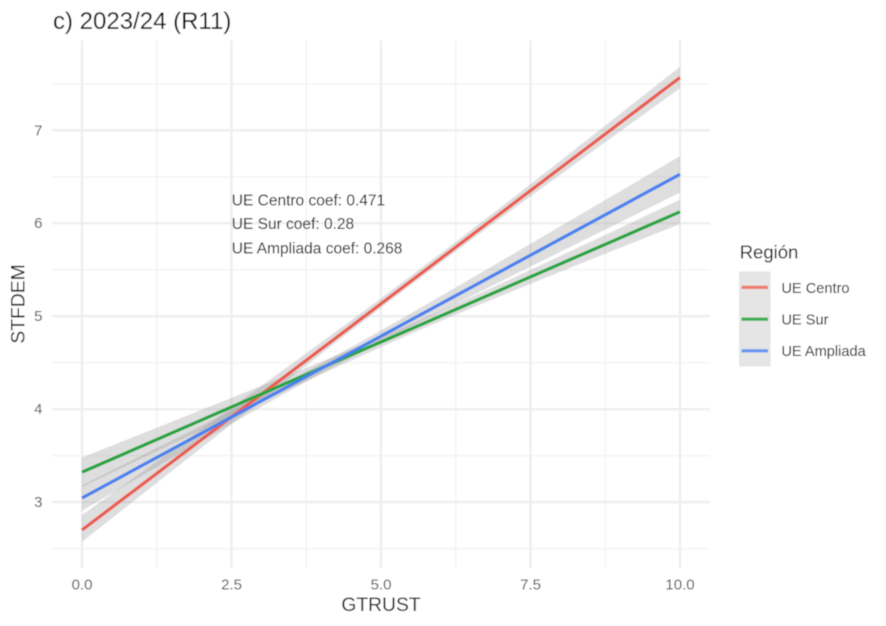 The height and width of the screenshot is (626, 886). What do you see at coordinates (293, 224) in the screenshot?
I see `svg-text: UE Sur coef: 0.28` at bounding box center [293, 224].